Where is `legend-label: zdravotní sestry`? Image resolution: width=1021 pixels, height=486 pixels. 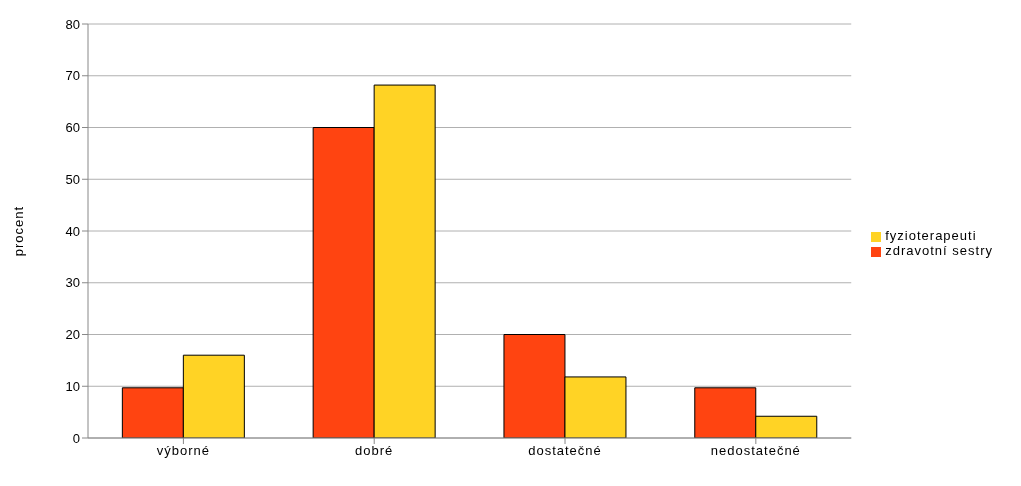
legend-label: zdravotní sestry is located at coordinates (939, 250).